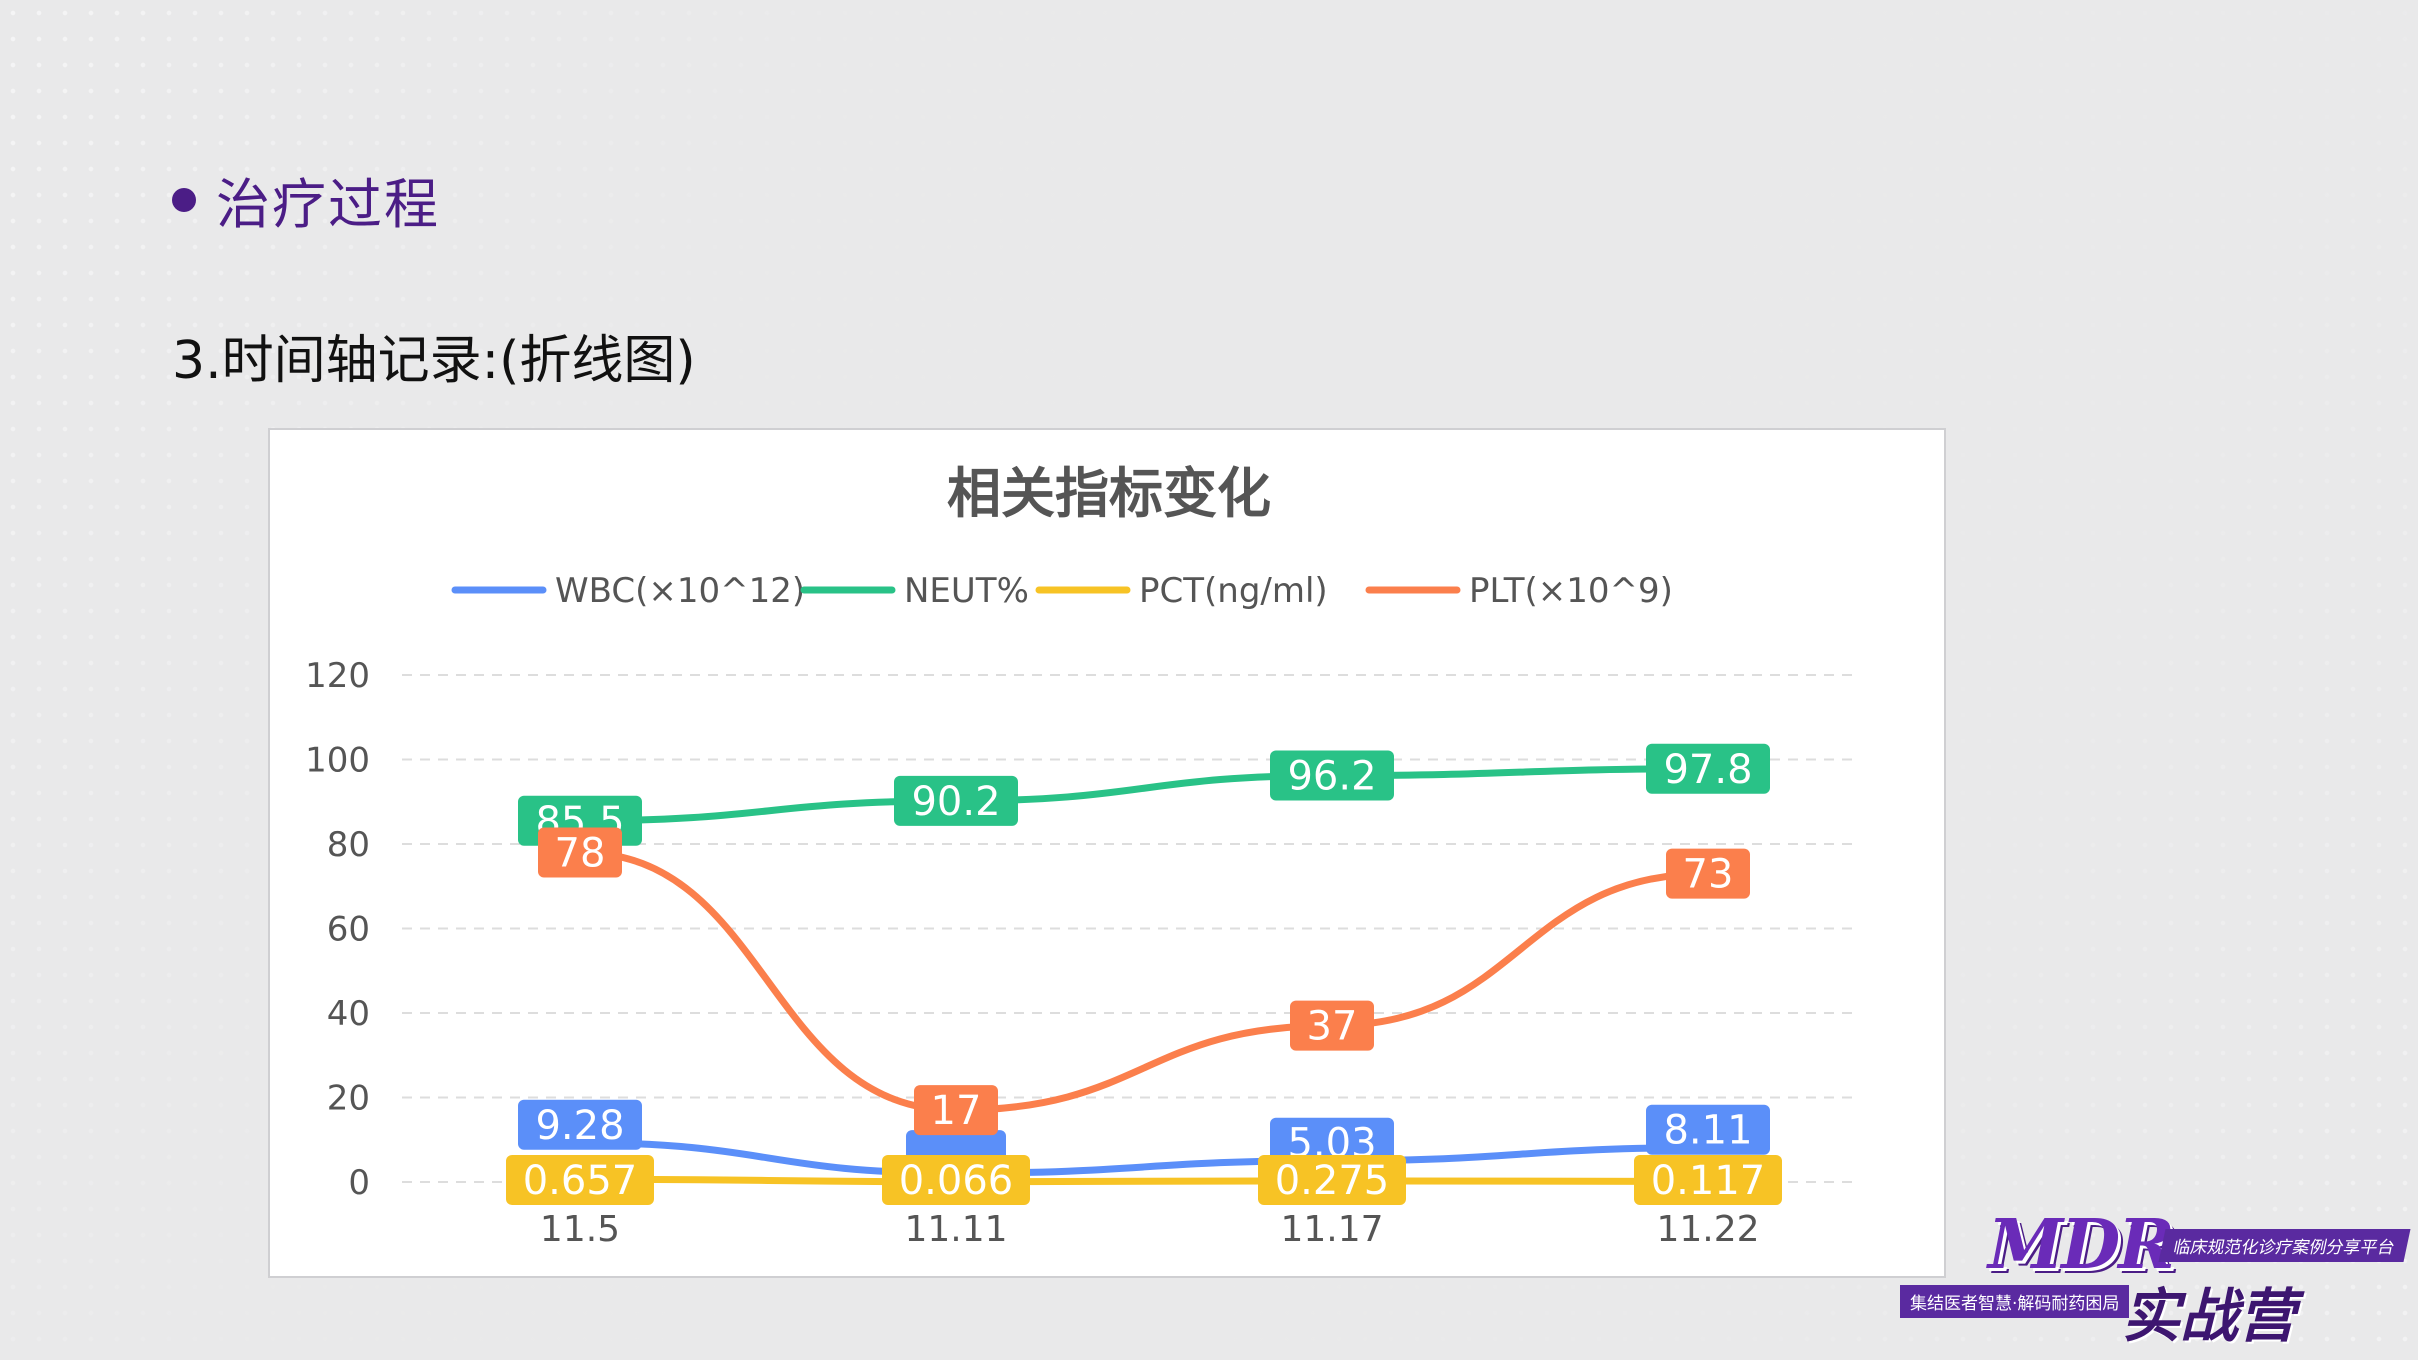  What do you see at coordinates (348, 930) in the screenshot?
I see `y-tick-label-3: 60` at bounding box center [348, 930].